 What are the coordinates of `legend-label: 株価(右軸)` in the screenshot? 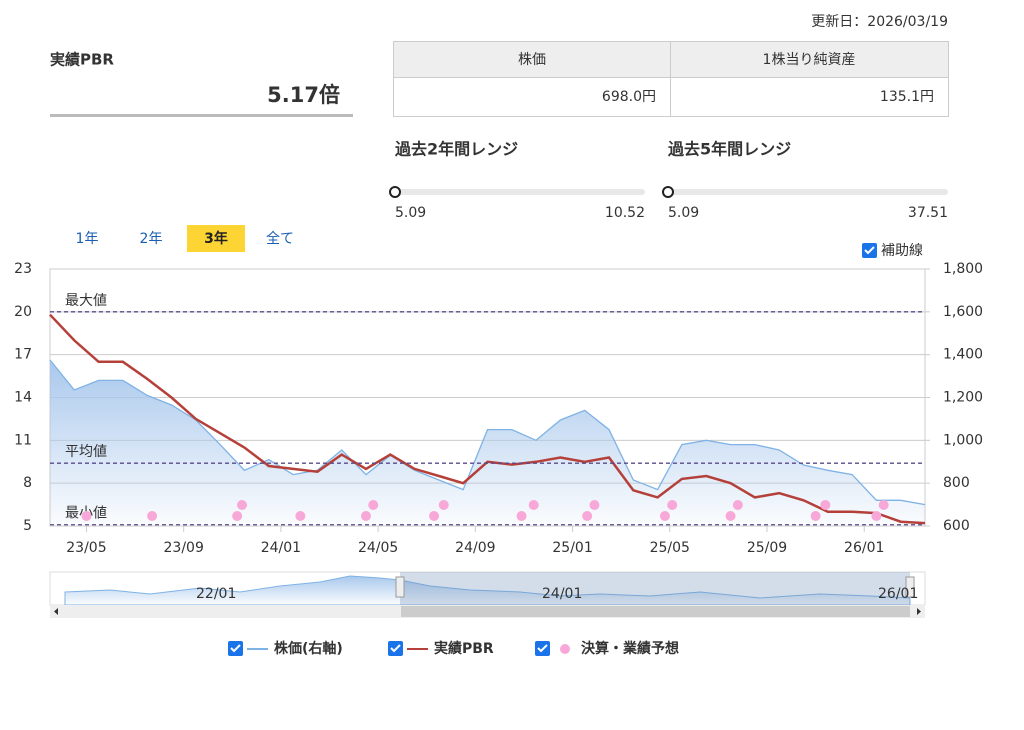 It's located at (308, 648).